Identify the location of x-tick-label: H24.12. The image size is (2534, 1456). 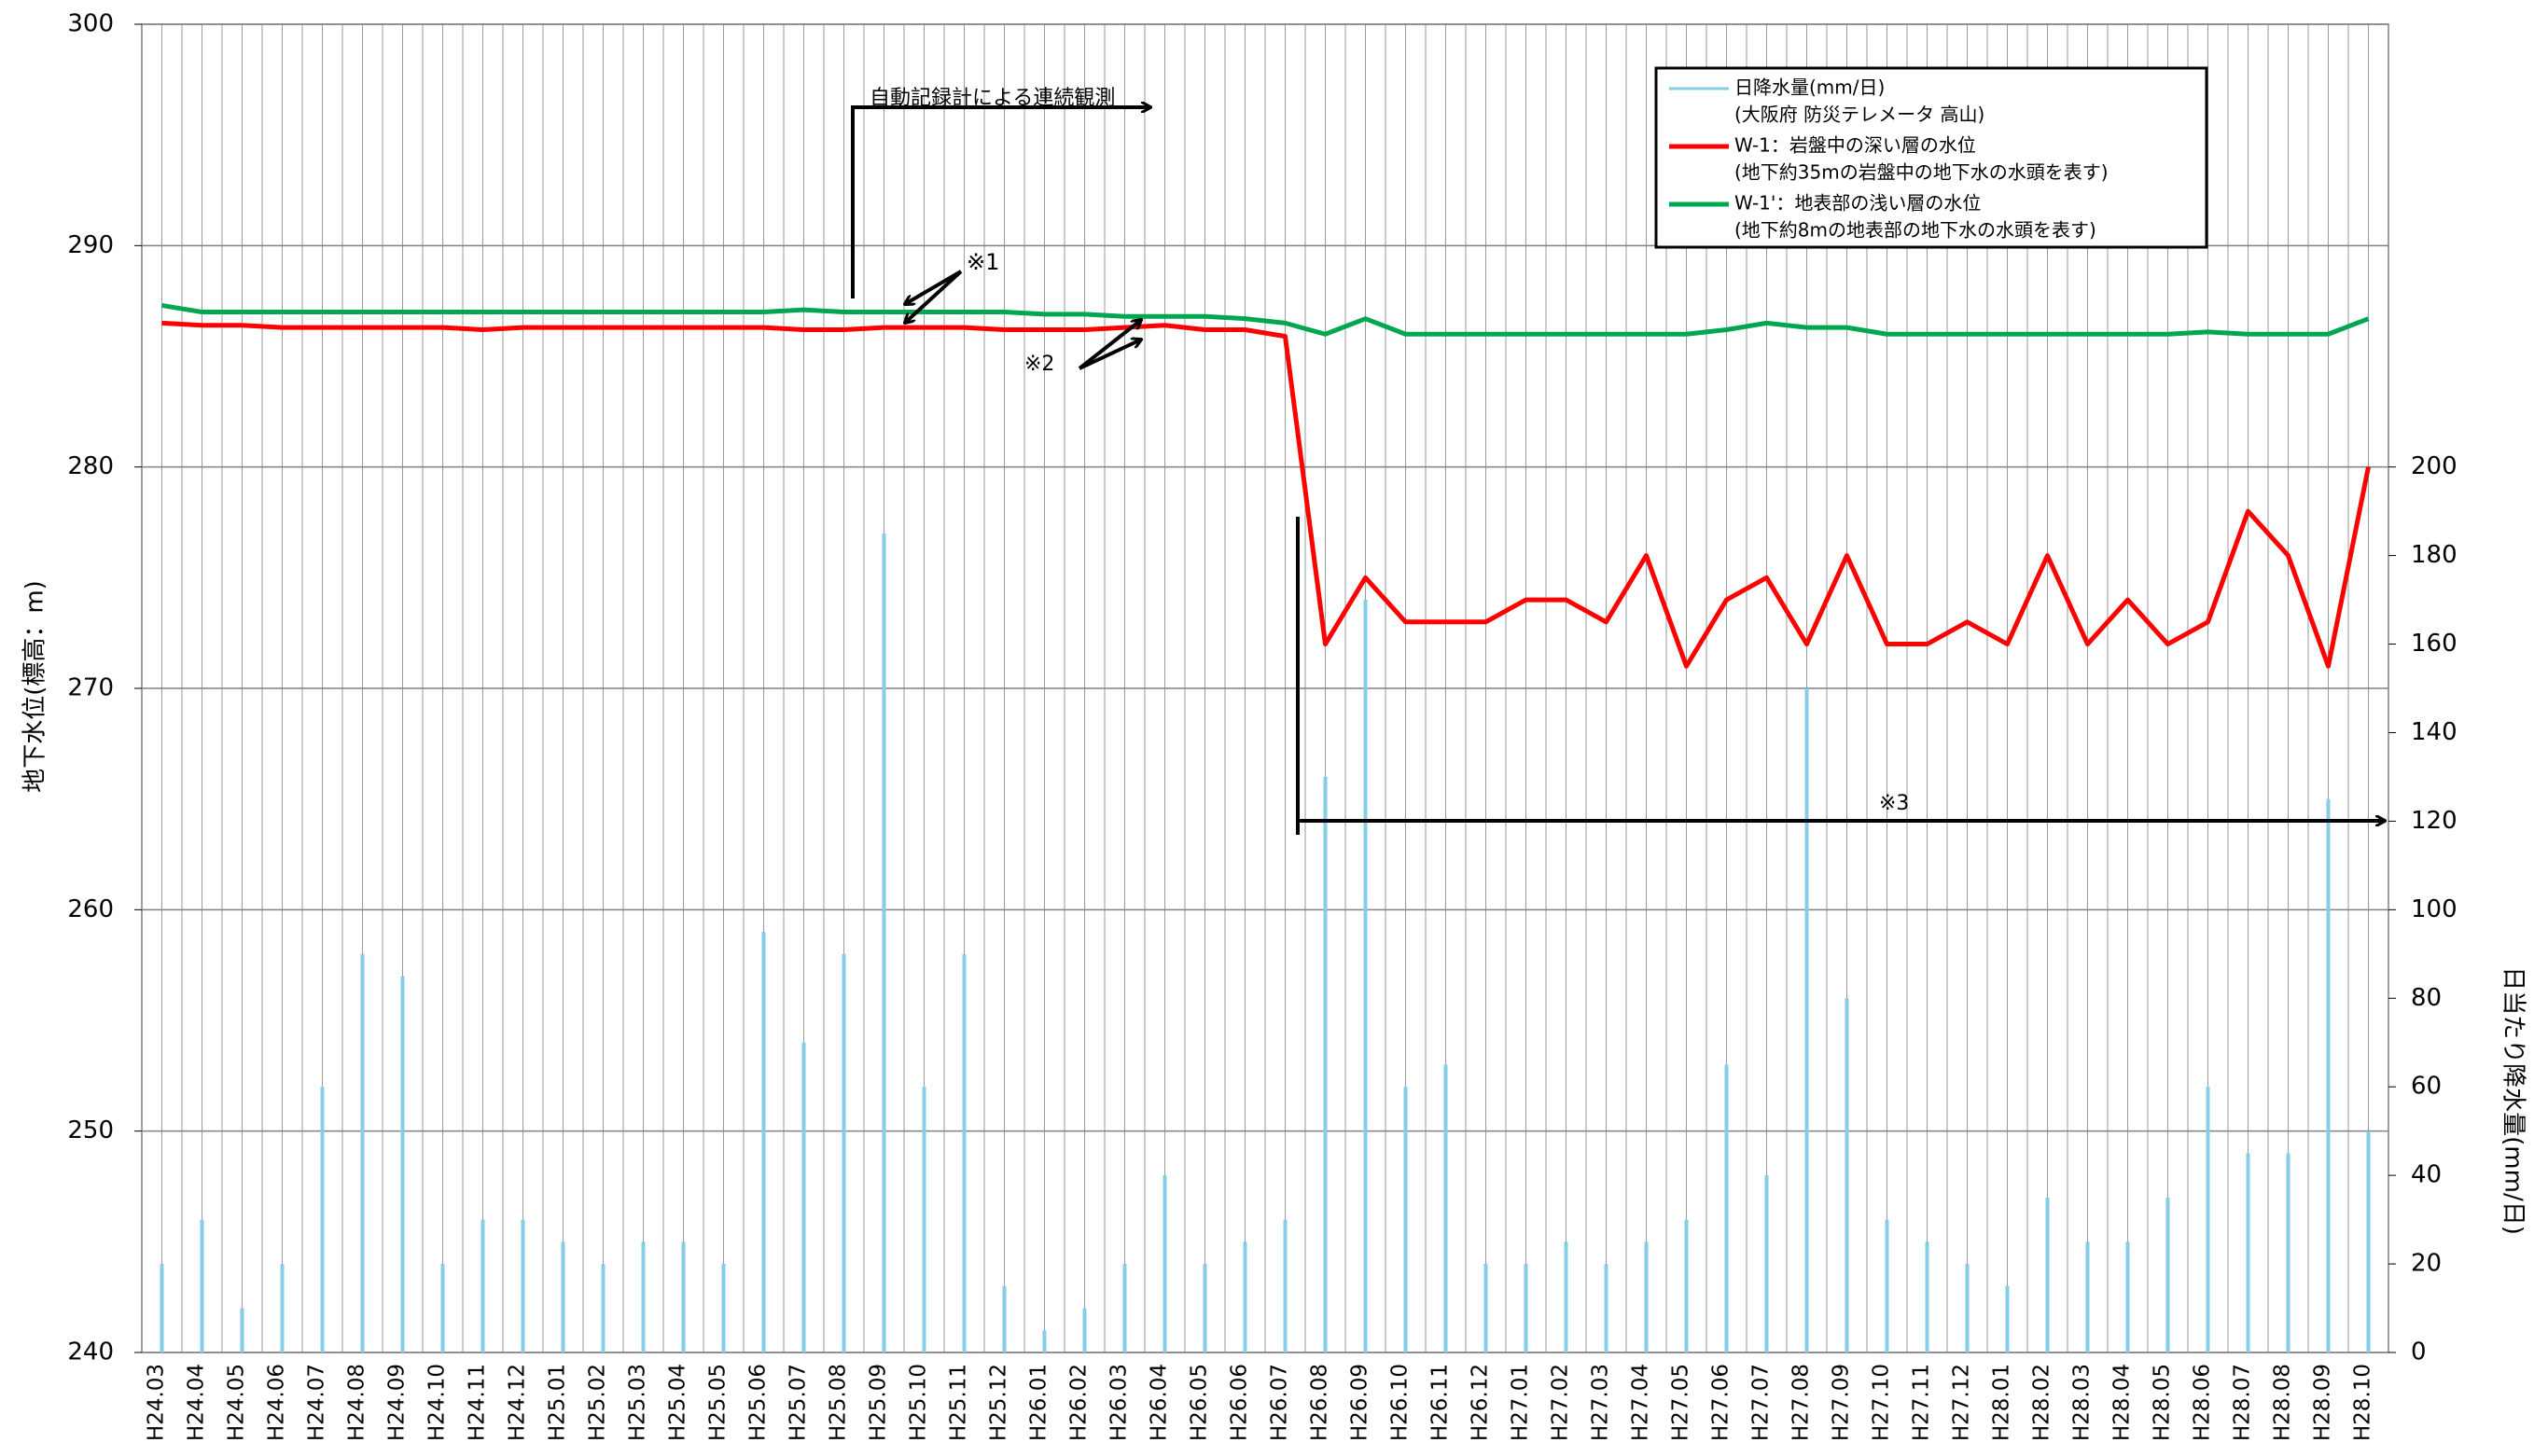
(518, 1402).